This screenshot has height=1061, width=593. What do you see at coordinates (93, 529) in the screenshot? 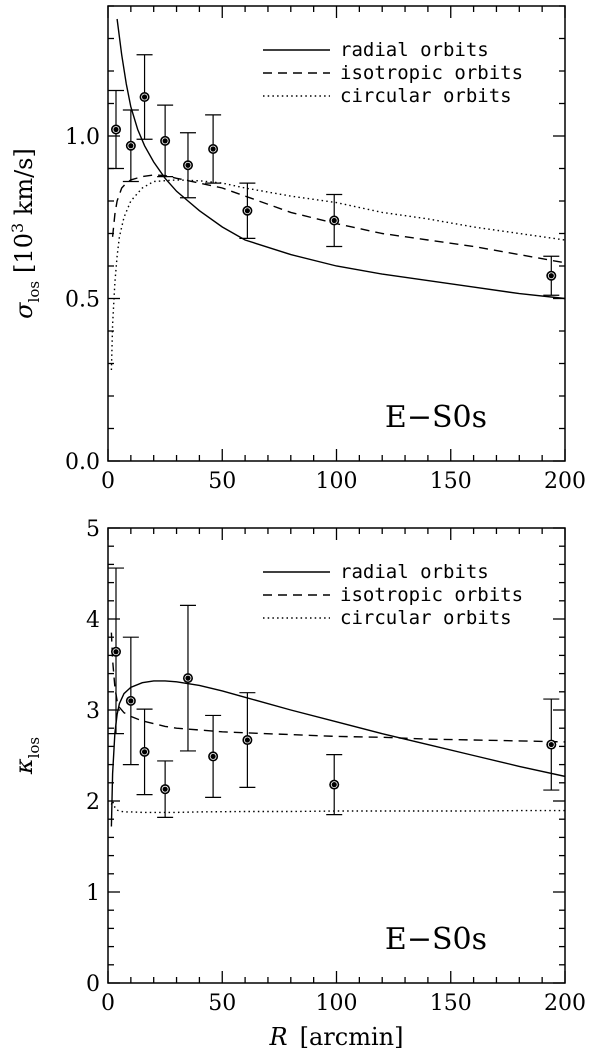
I see `y-tick-label: 5` at bounding box center [93, 529].